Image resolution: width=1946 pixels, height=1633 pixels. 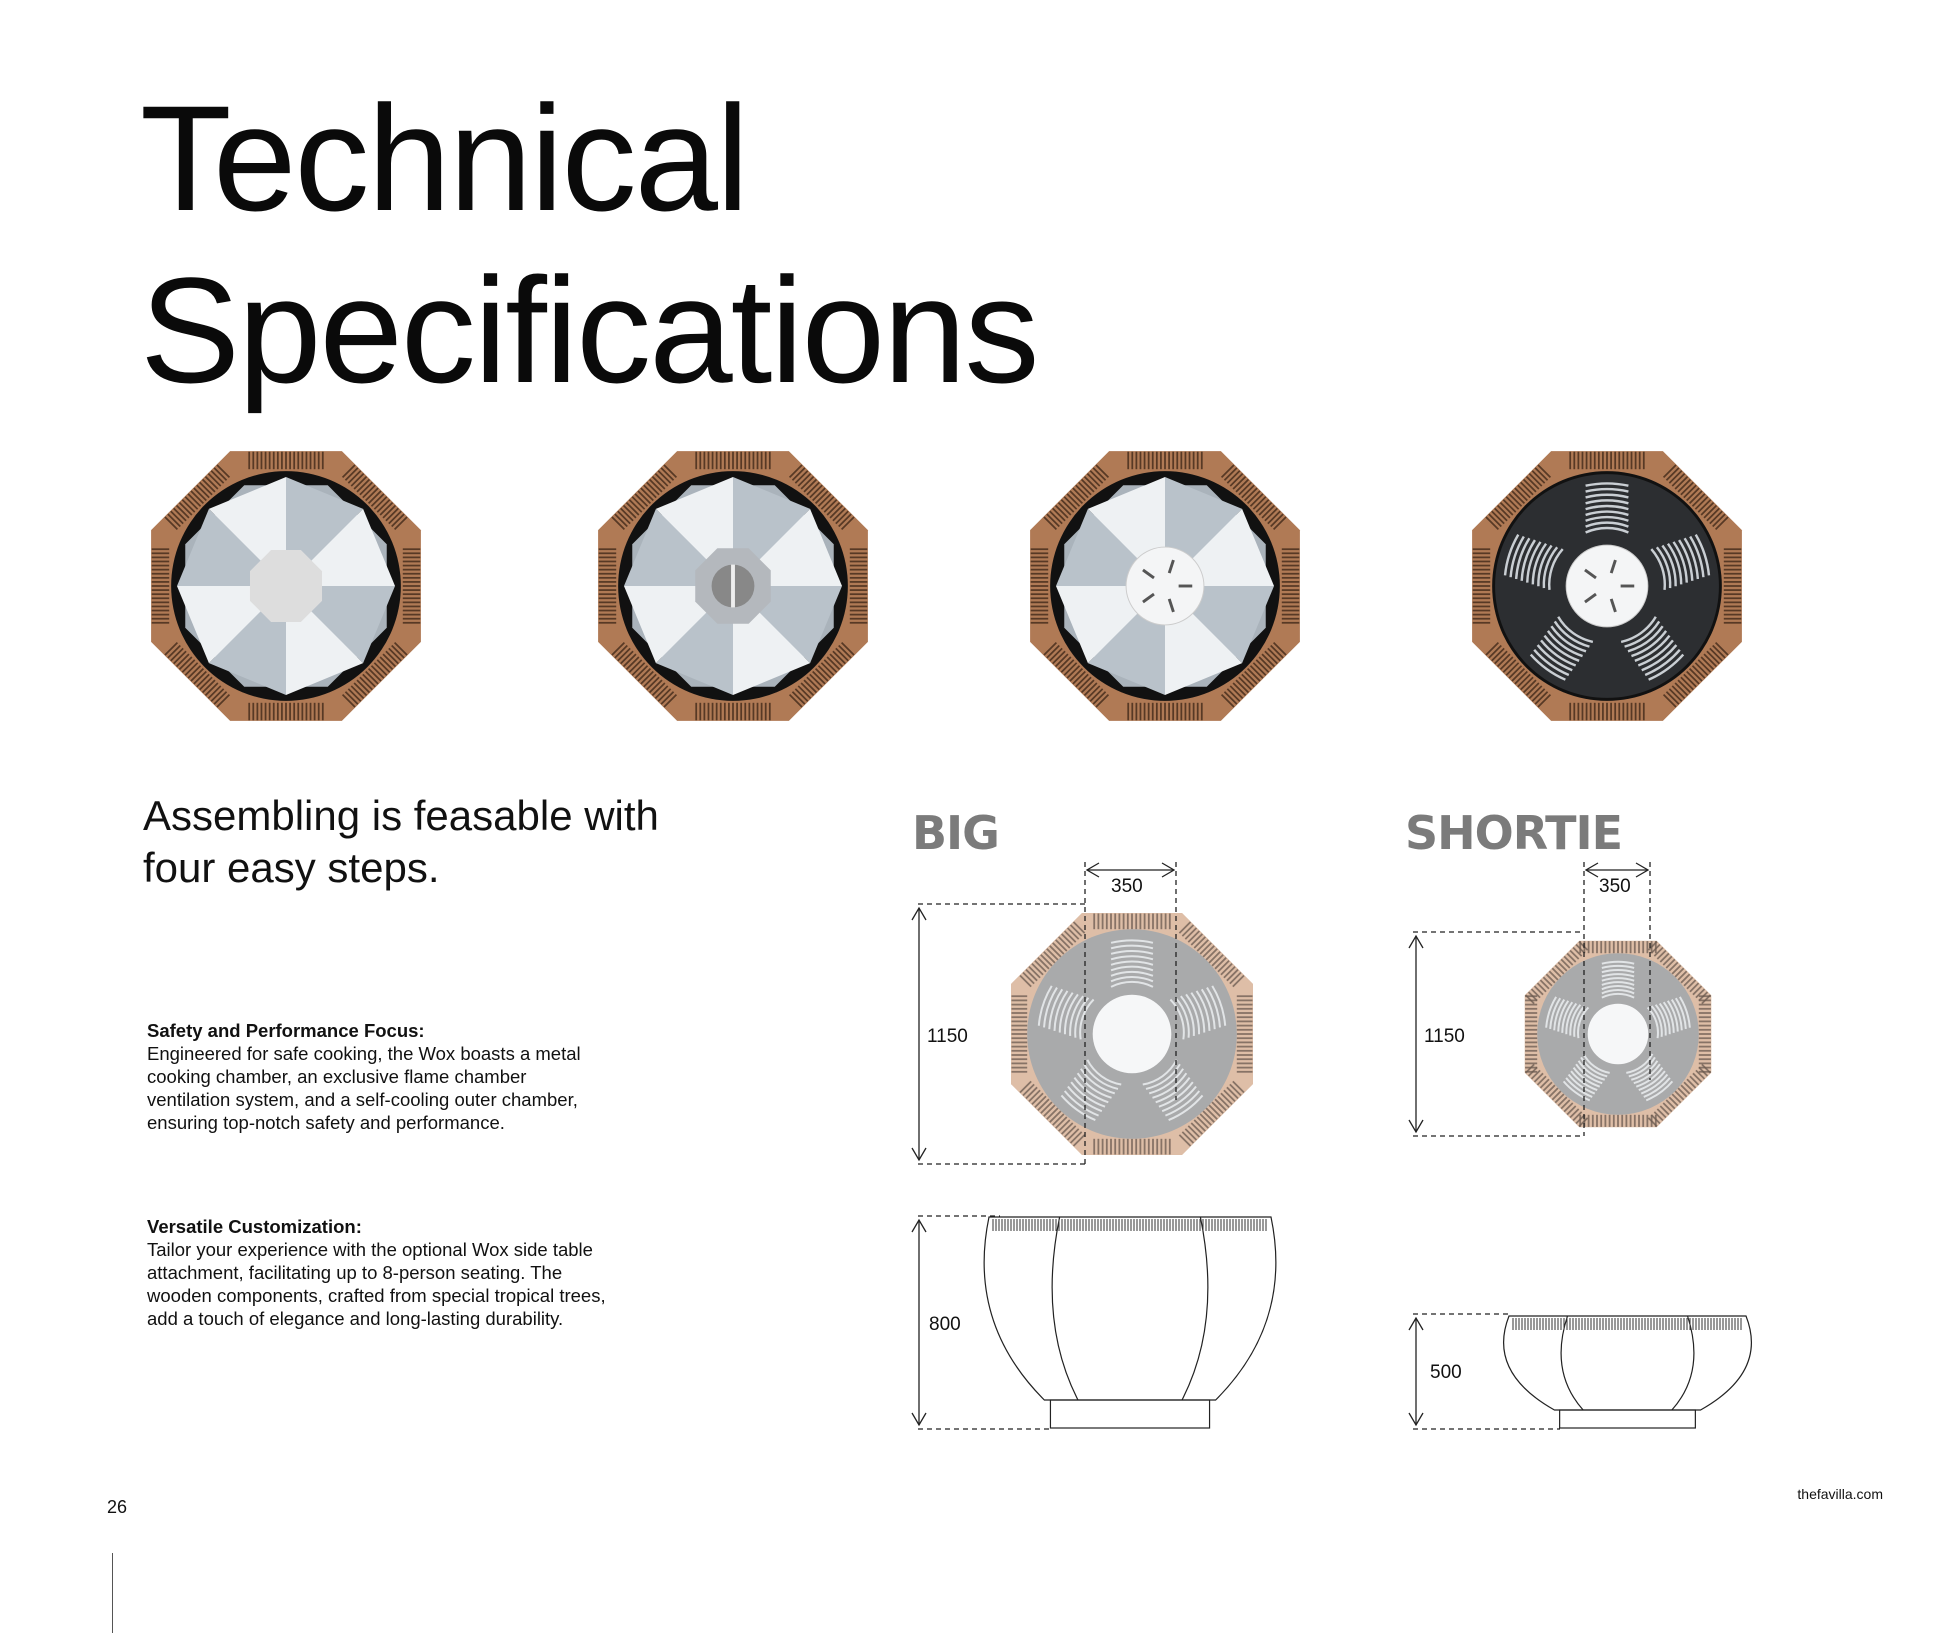 What do you see at coordinates (945, 1324) in the screenshot?
I see `big-height-label: 800` at bounding box center [945, 1324].